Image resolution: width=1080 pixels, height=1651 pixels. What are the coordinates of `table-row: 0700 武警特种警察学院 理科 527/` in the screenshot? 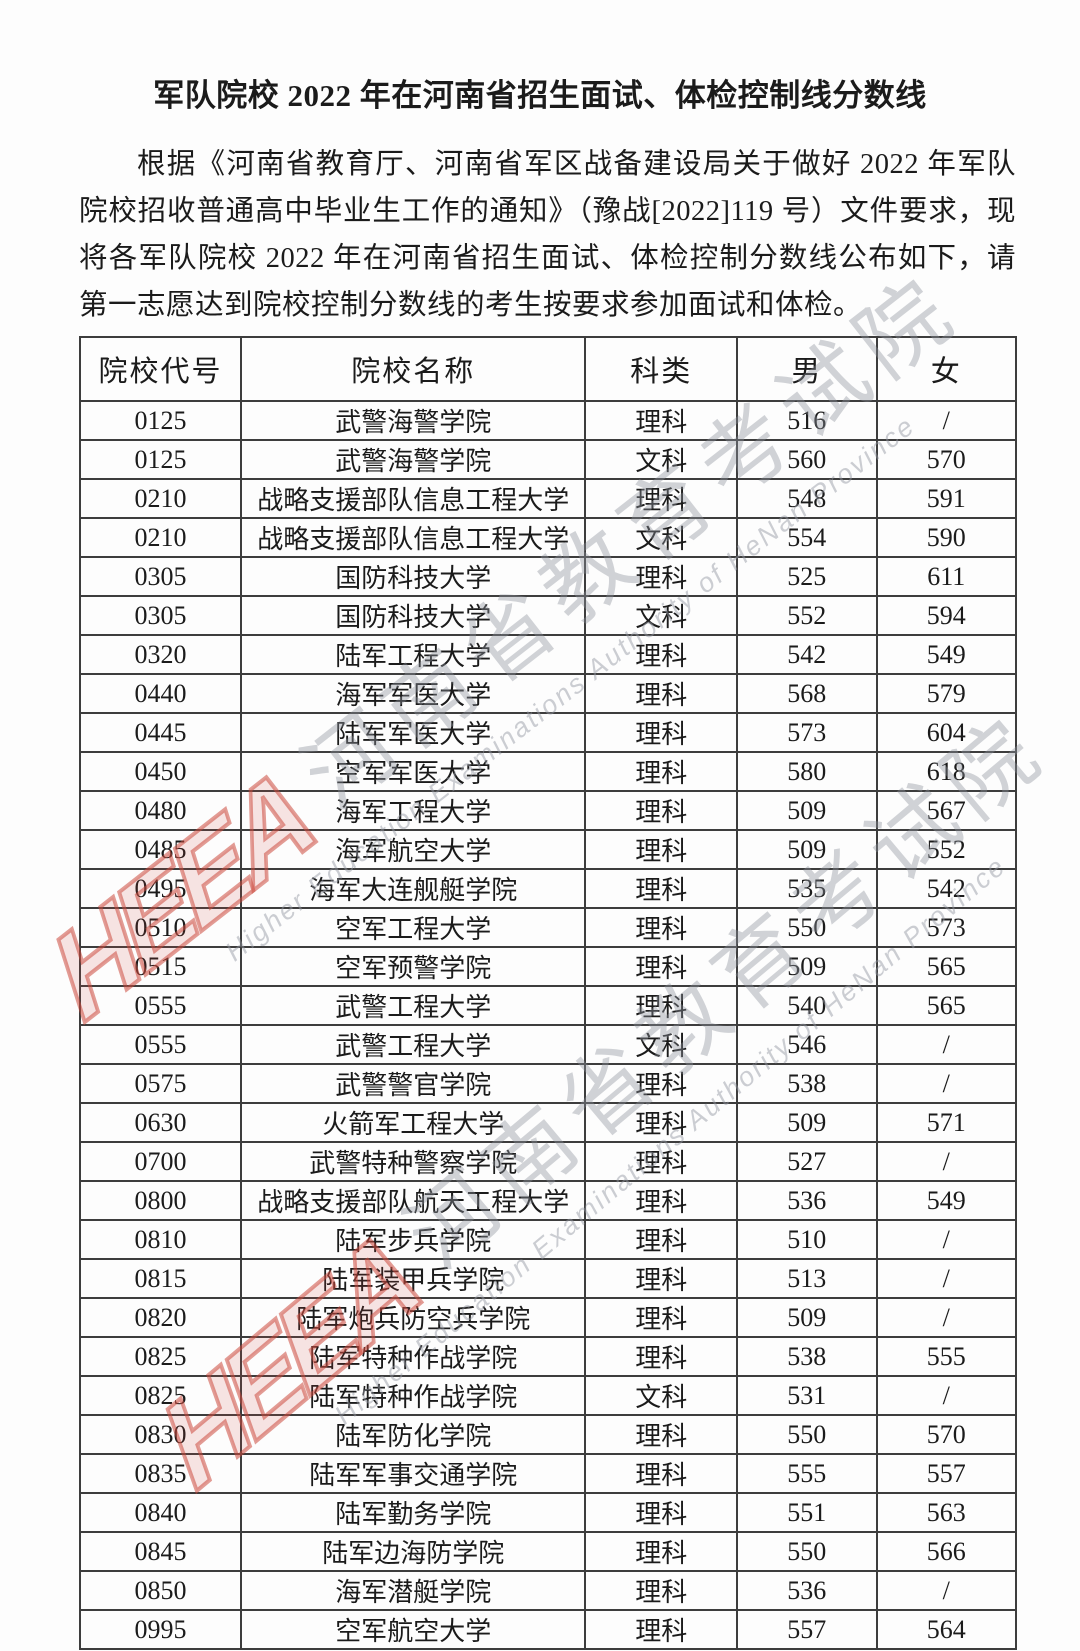 It's located at (548, 1162).